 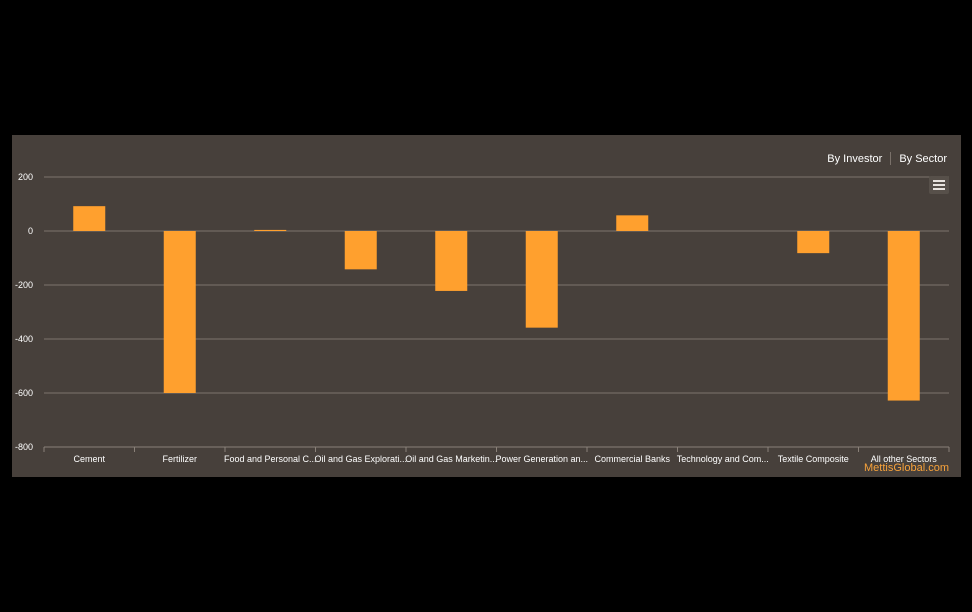 I want to click on tab-by-sector: By Sector, so click(x=923, y=158).